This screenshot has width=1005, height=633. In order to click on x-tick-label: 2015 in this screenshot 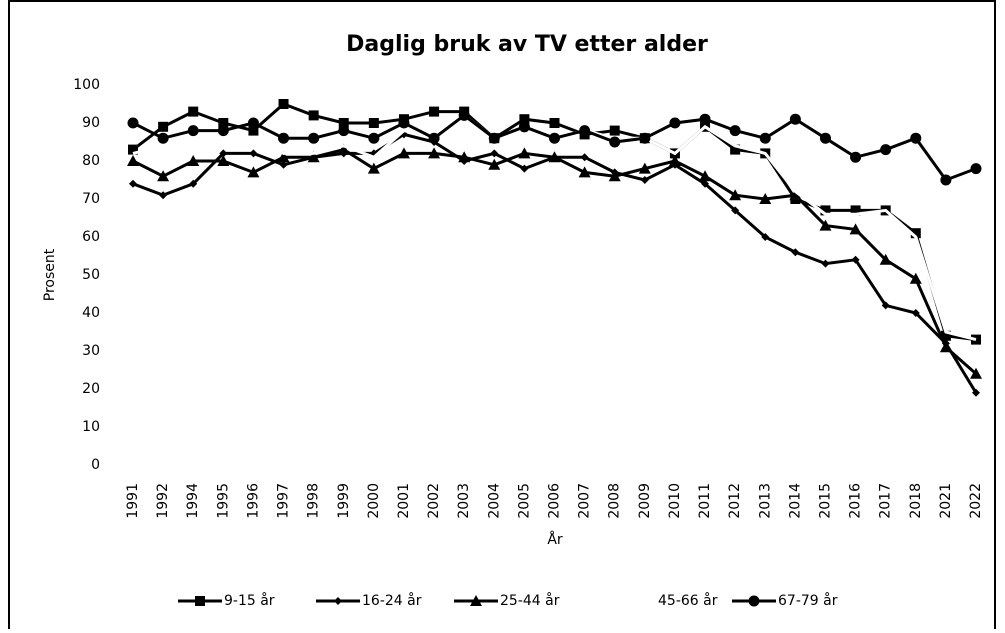, I will do `click(825, 501)`.